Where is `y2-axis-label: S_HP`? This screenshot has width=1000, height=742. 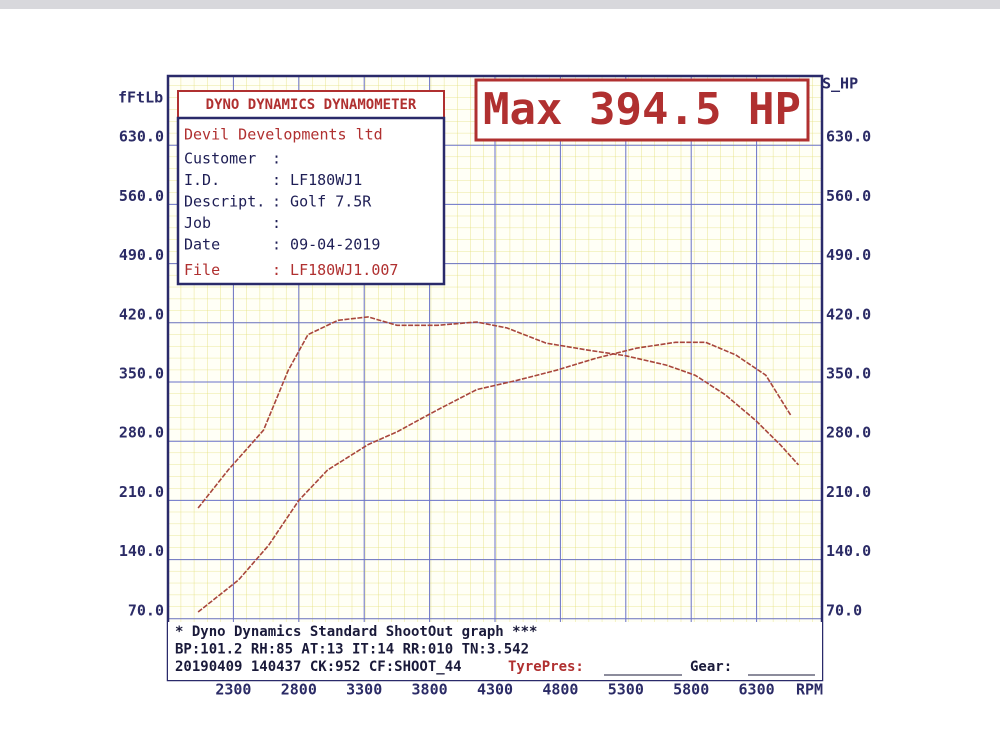 y2-axis-label: S_HP is located at coordinates (840, 84).